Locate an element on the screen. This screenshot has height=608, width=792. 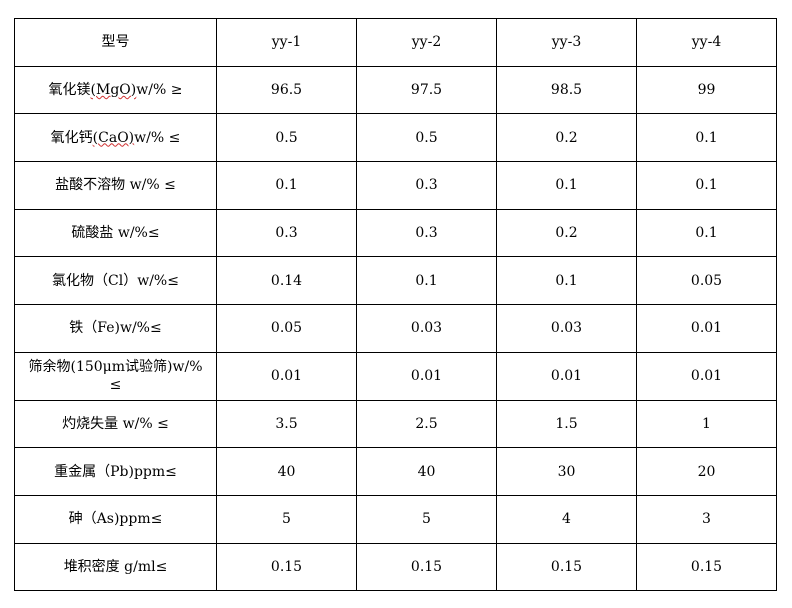
row-label: 氧化钙(CaO)w/% ≤ is located at coordinates (115, 138).